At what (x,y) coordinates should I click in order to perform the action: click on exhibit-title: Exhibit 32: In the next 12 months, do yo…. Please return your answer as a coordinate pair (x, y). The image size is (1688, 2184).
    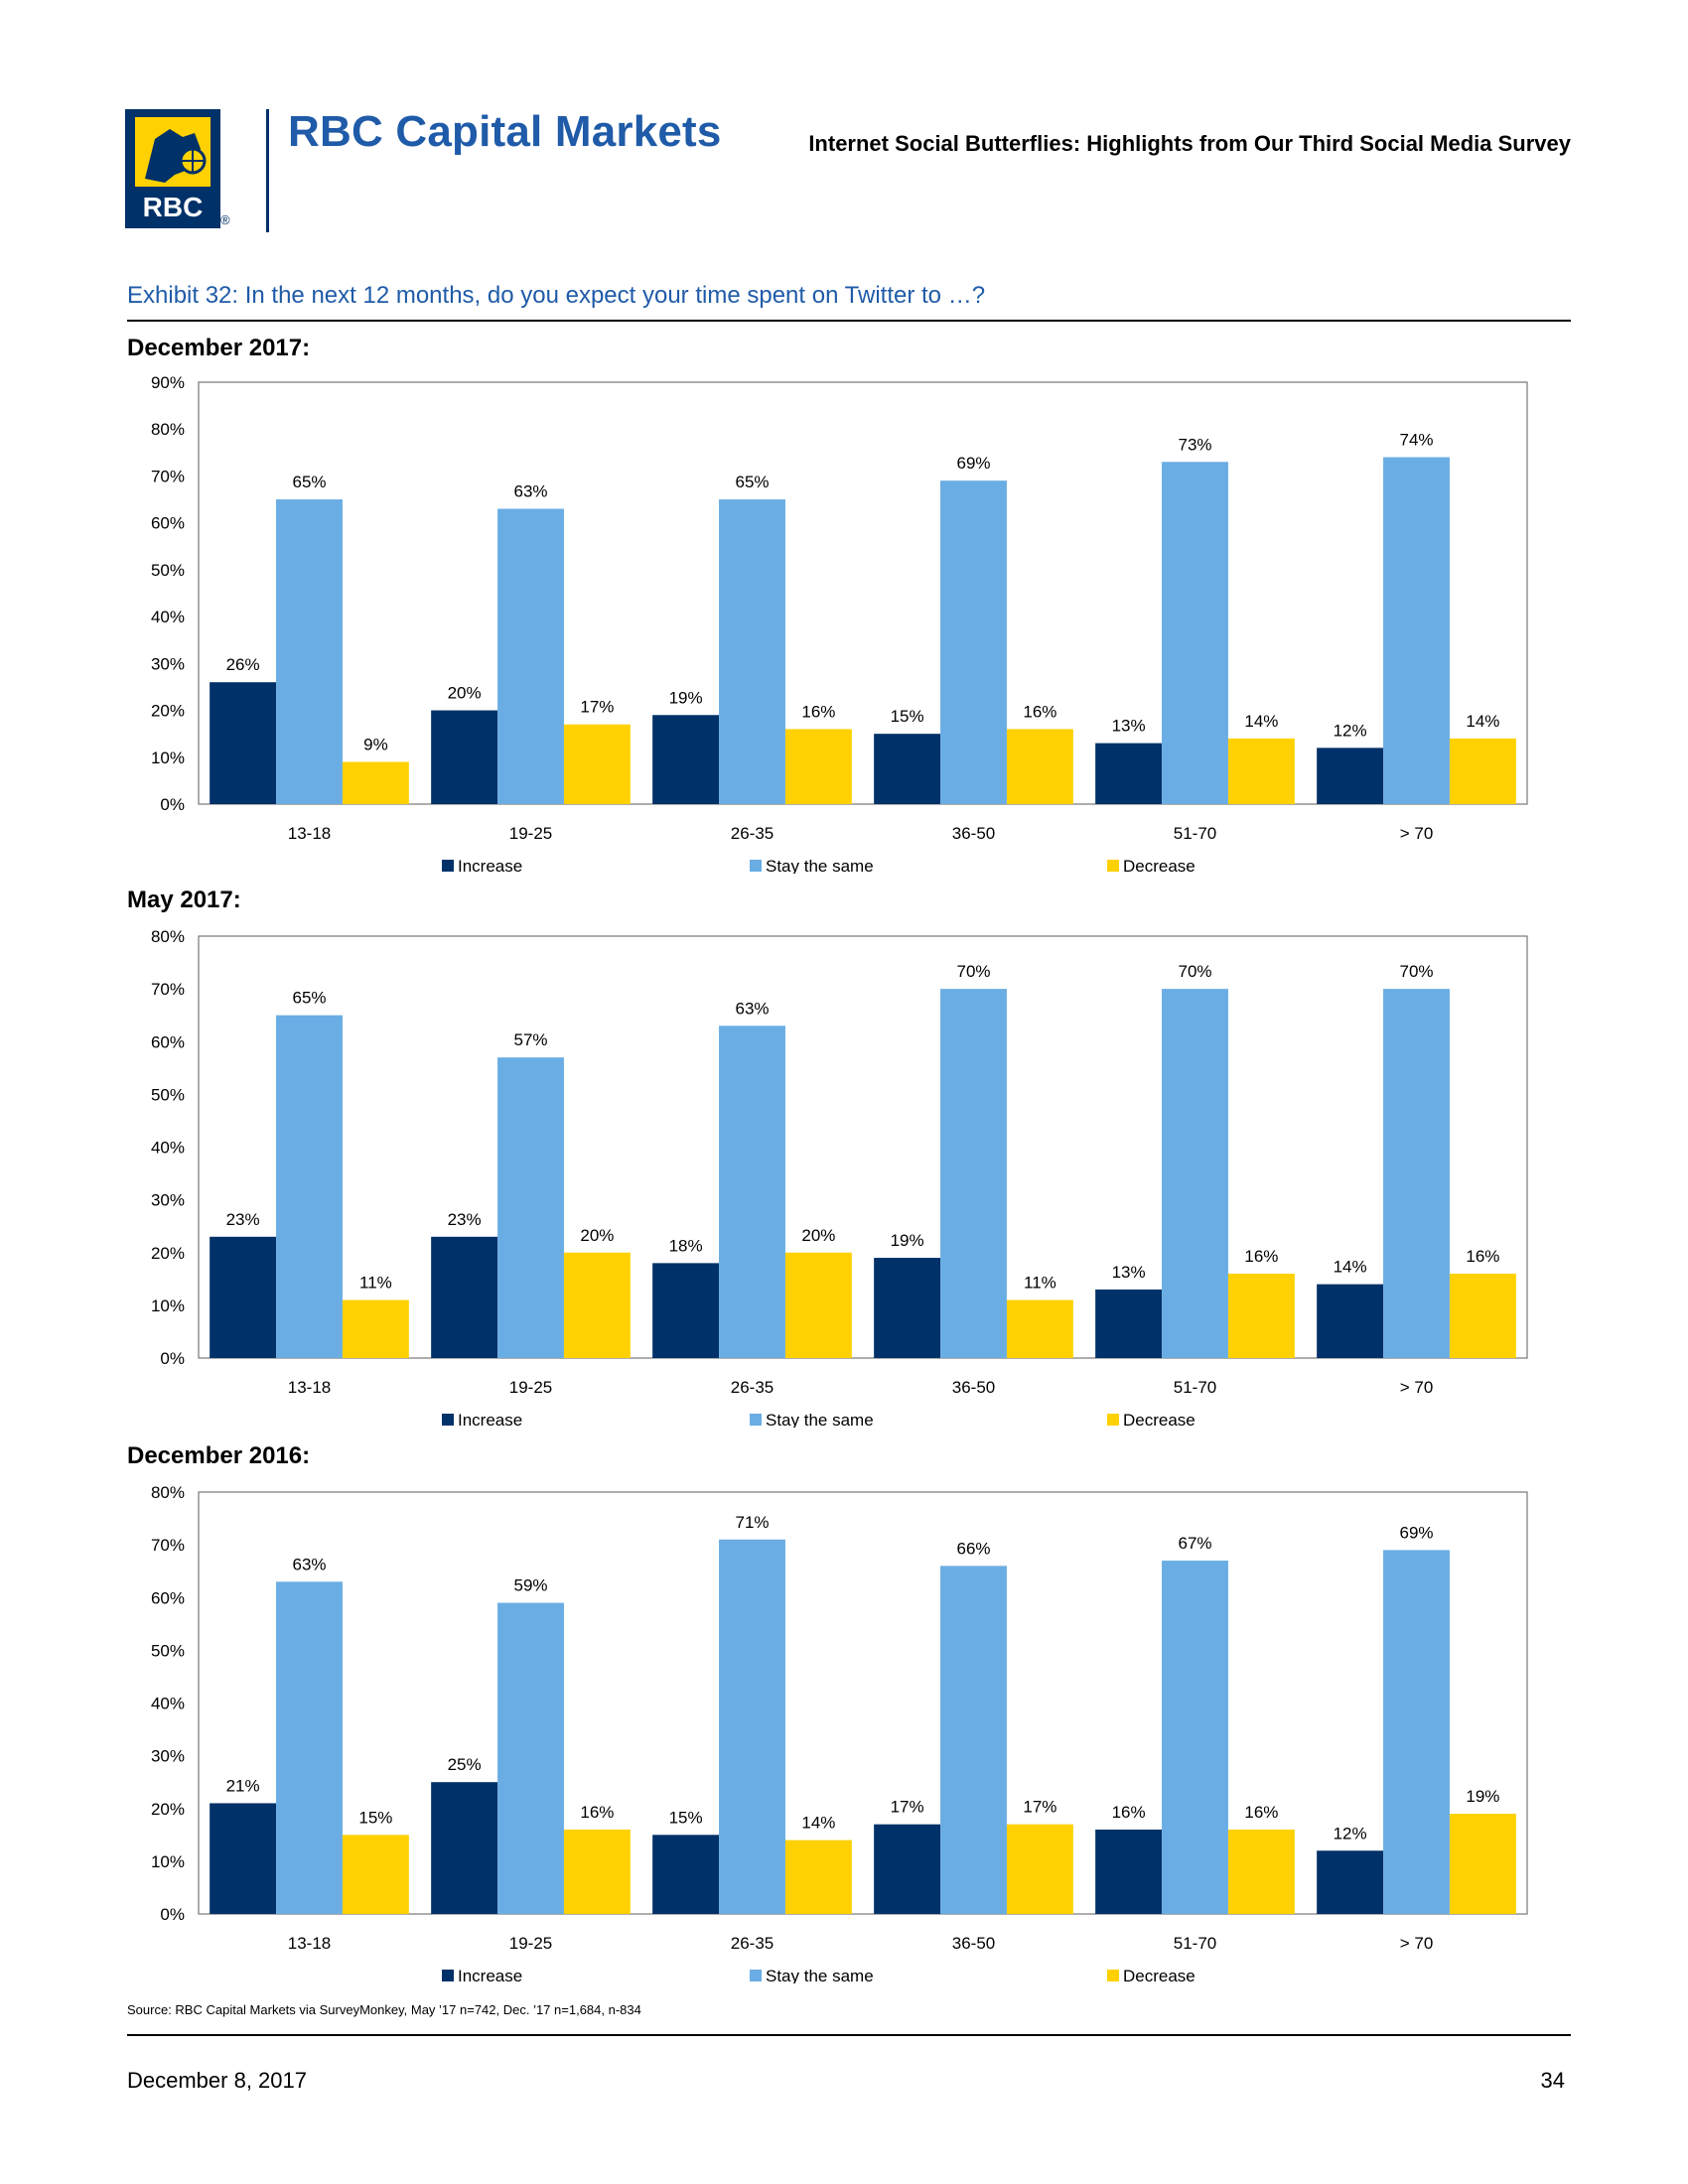
    Looking at the image, I should click on (556, 295).